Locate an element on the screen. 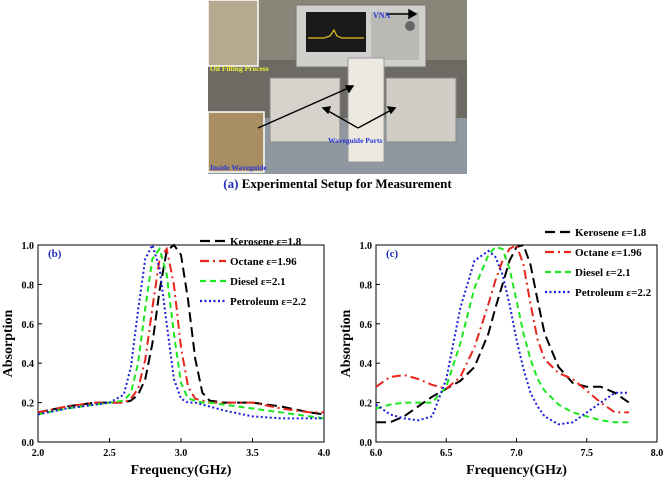  inside-waveguide-label: Inside Waveguide is located at coordinates (238, 167).